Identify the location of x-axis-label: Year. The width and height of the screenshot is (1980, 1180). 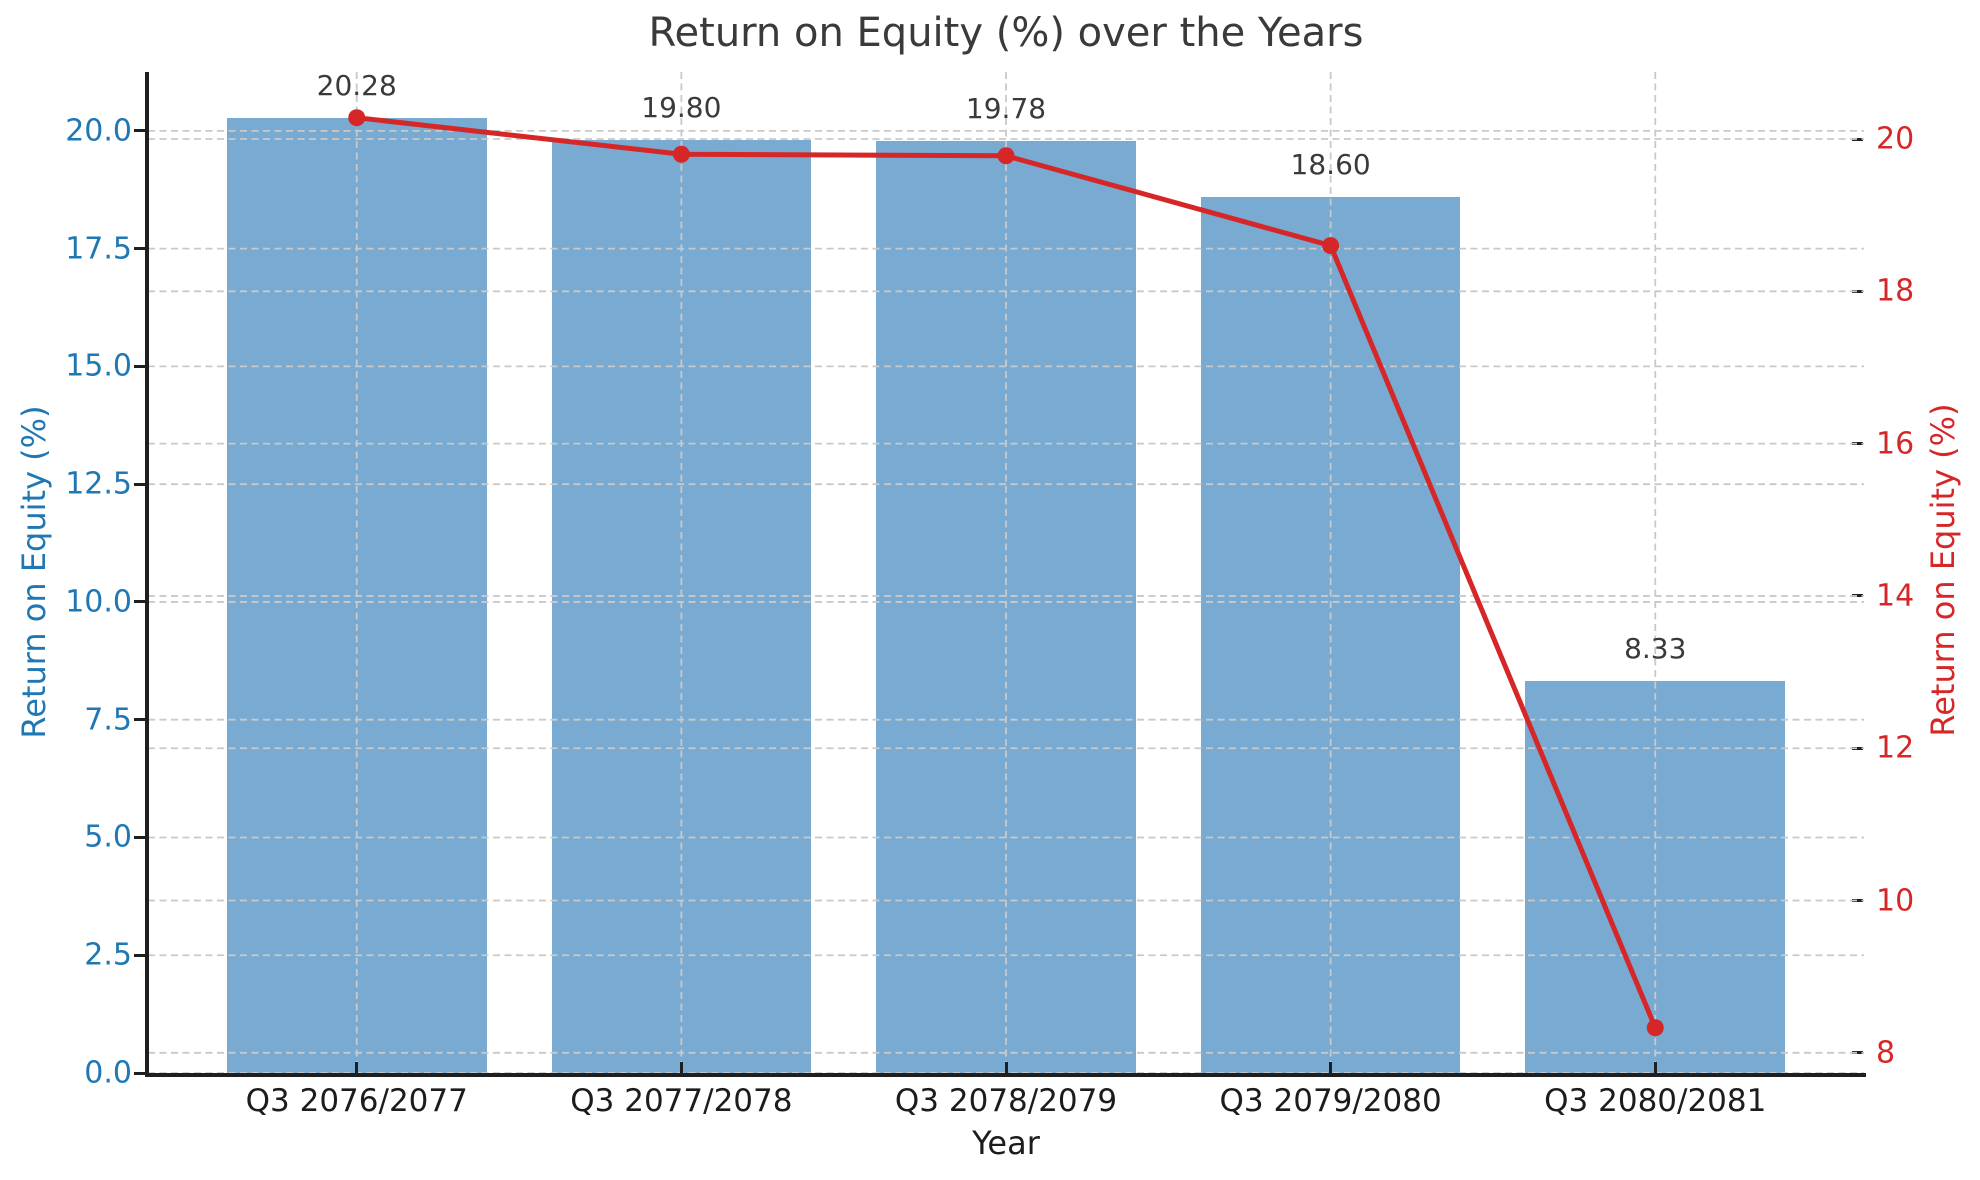
(1006, 1143).